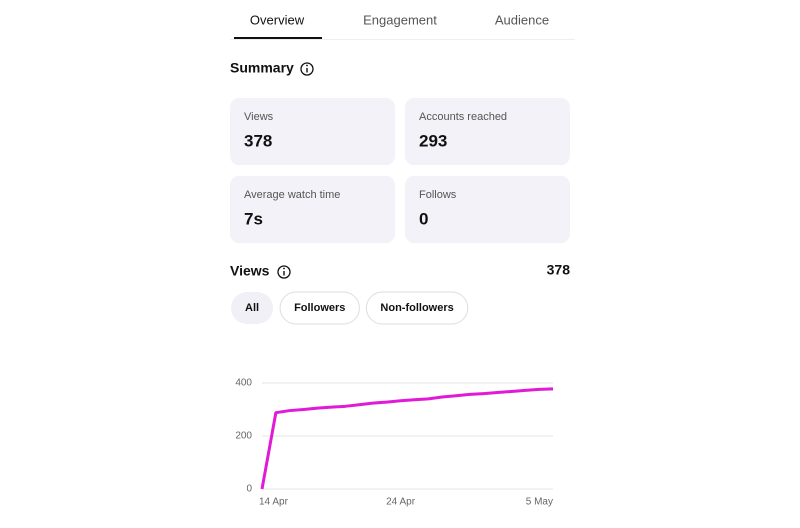 Image resolution: width=800 pixels, height=528 pixels. I want to click on stat-value: 0, so click(423, 218).